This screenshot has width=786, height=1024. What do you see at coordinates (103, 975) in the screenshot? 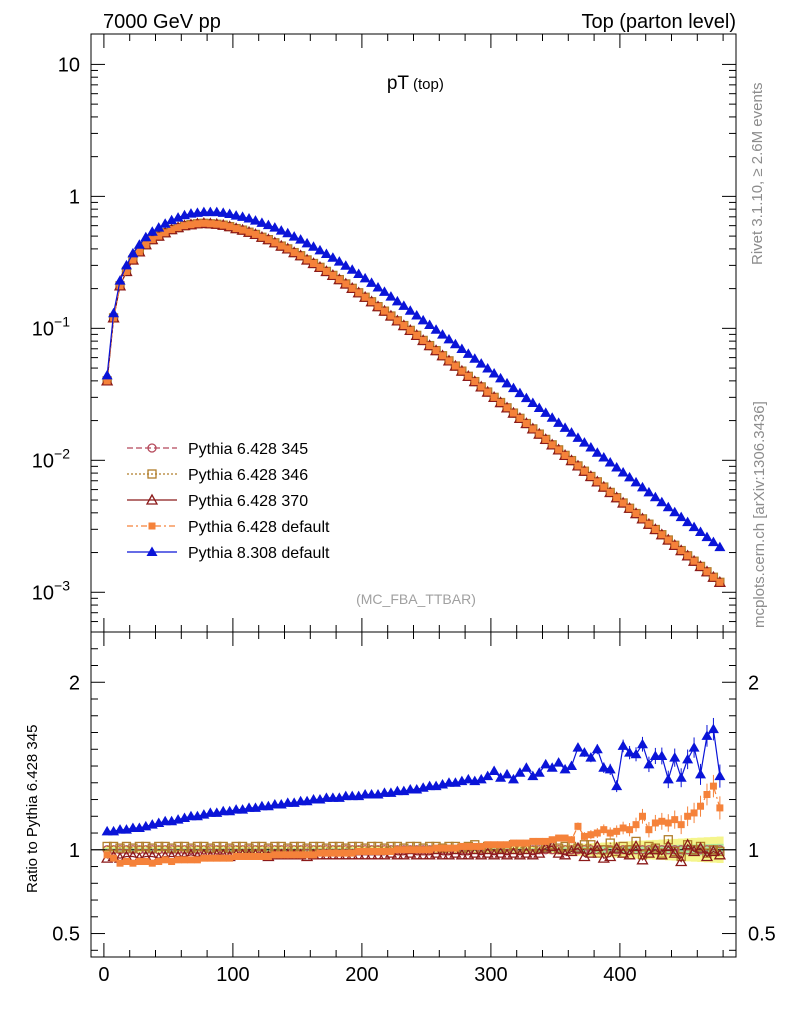
I see `x-tick-label: 0` at bounding box center [103, 975].